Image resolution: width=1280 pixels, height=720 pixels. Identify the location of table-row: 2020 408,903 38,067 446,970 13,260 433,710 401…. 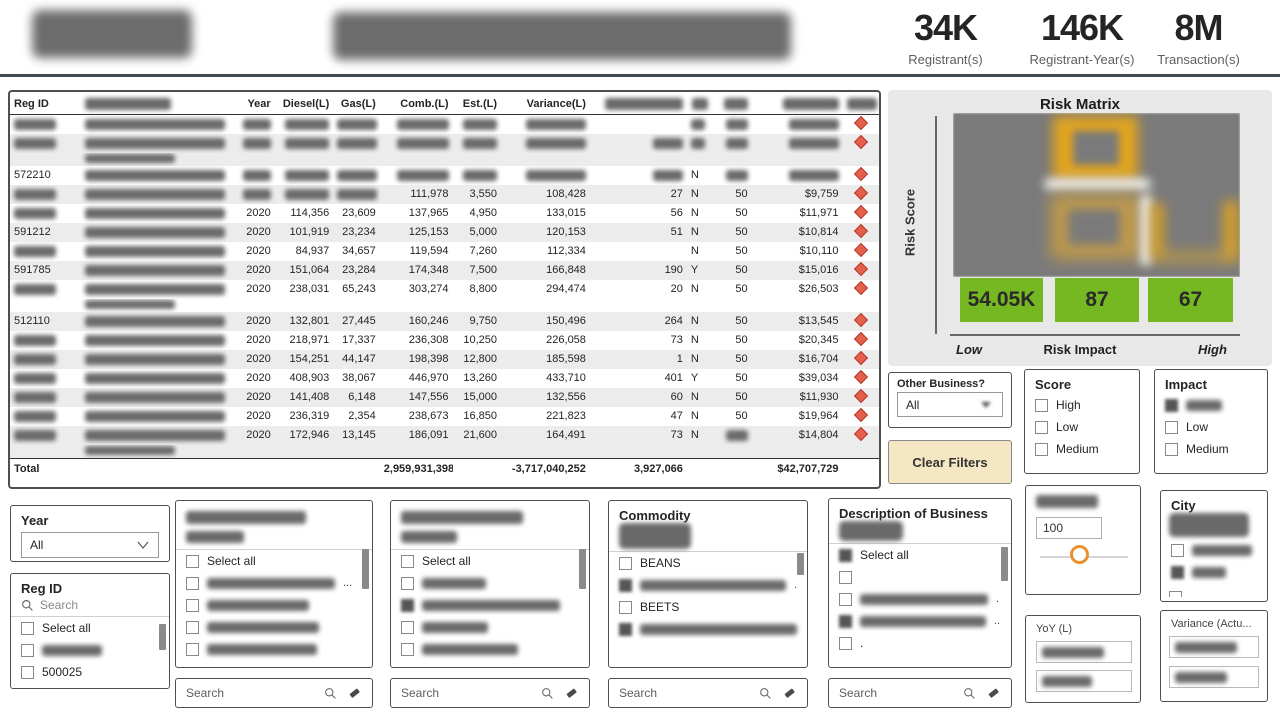
(444, 378).